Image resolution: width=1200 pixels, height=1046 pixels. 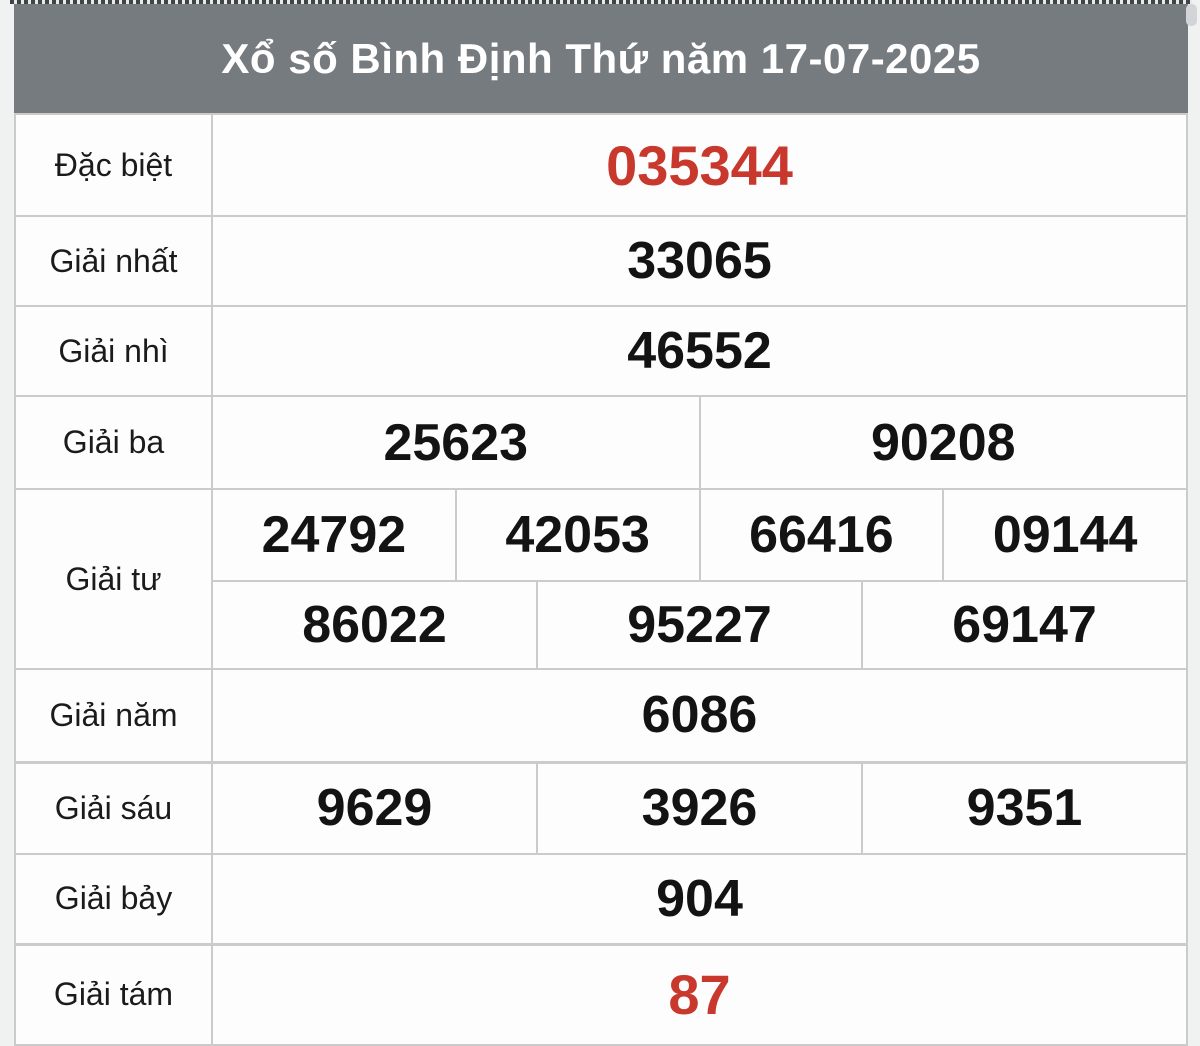 What do you see at coordinates (699, 807) in the screenshot?
I see `prize-value: 3926` at bounding box center [699, 807].